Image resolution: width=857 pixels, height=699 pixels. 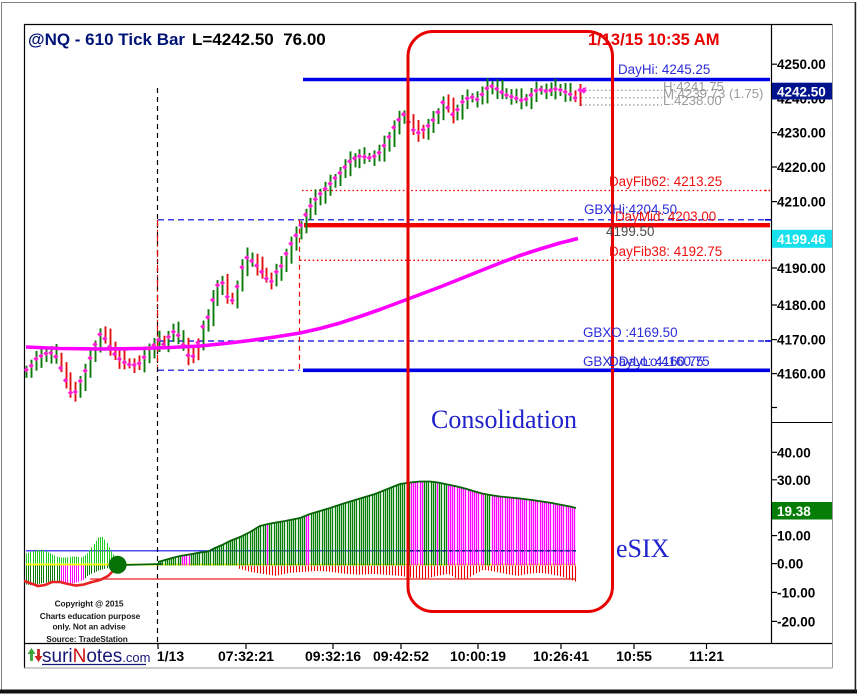 What do you see at coordinates (634, 656) in the screenshot?
I see `svg-text: 10:55` at bounding box center [634, 656].